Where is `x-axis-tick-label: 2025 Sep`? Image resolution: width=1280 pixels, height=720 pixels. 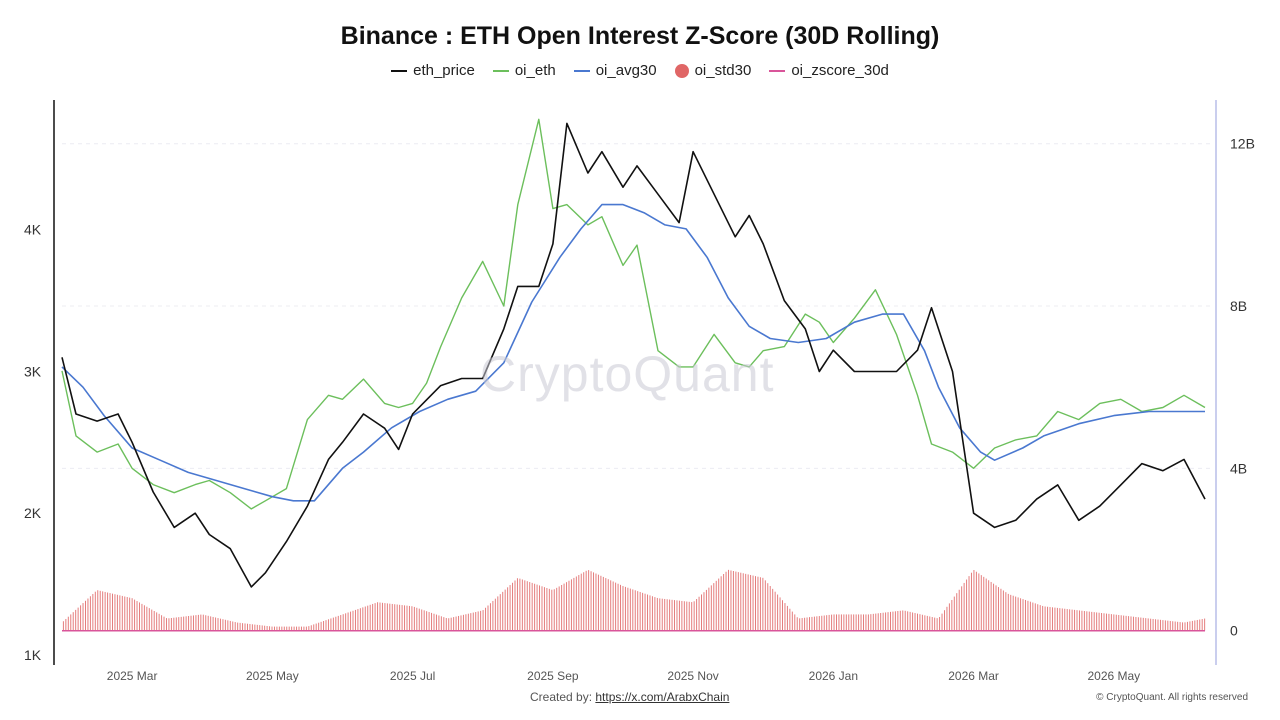 x-axis-tick-label: 2025 Sep is located at coordinates (553, 676).